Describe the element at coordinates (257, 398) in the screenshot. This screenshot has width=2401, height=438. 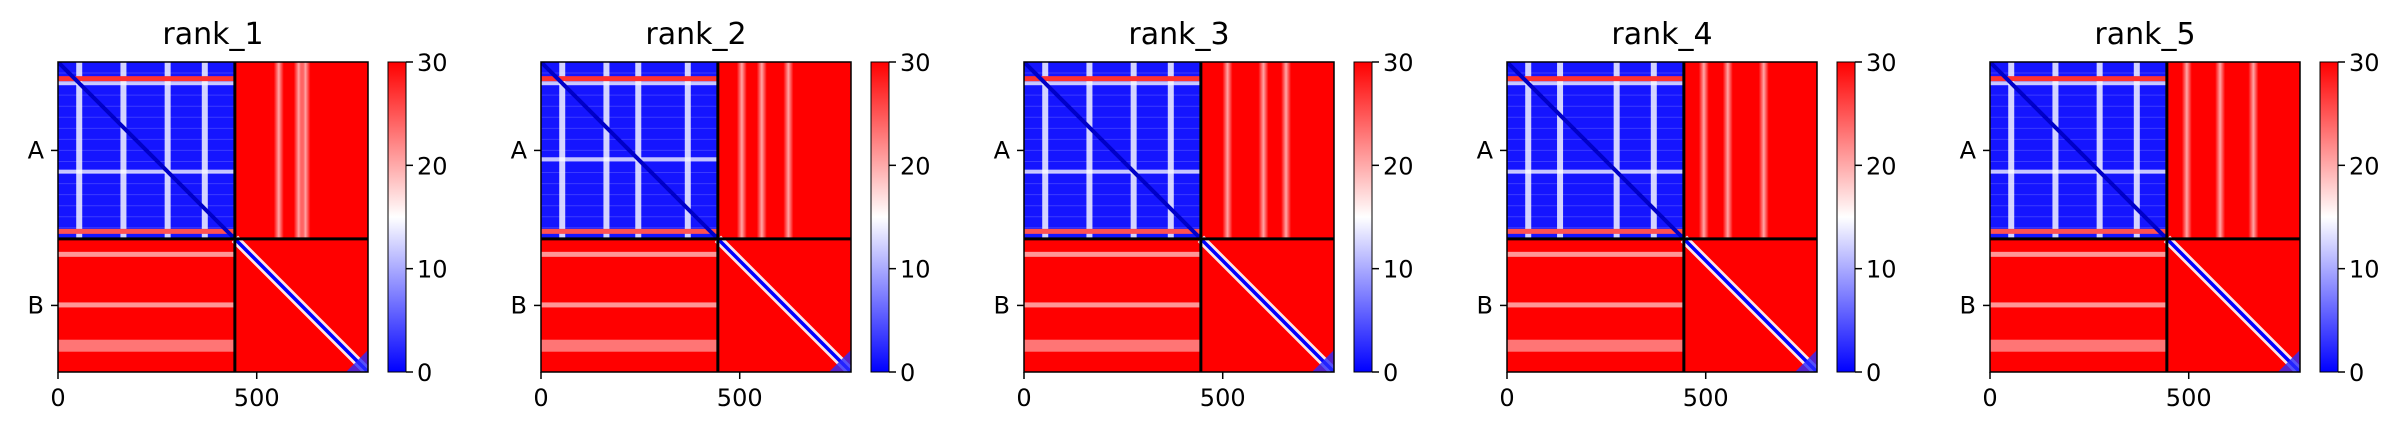
I see `x-tick-label: 500` at that location.